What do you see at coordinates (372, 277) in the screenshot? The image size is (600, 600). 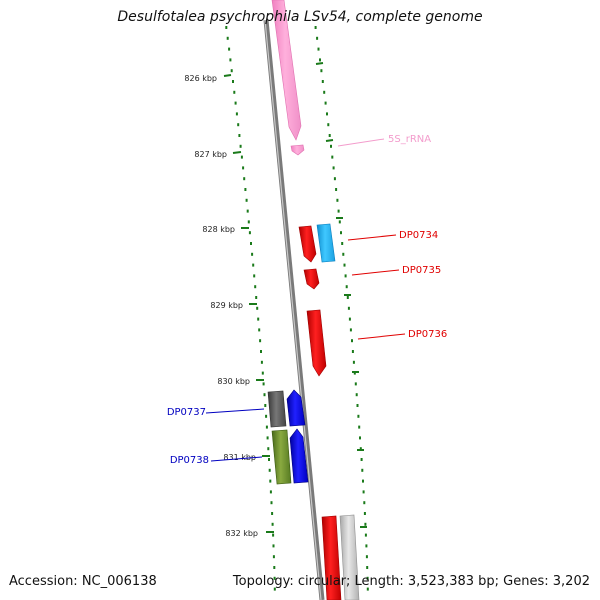 I see `feature-dp0735: DP0735` at bounding box center [372, 277].